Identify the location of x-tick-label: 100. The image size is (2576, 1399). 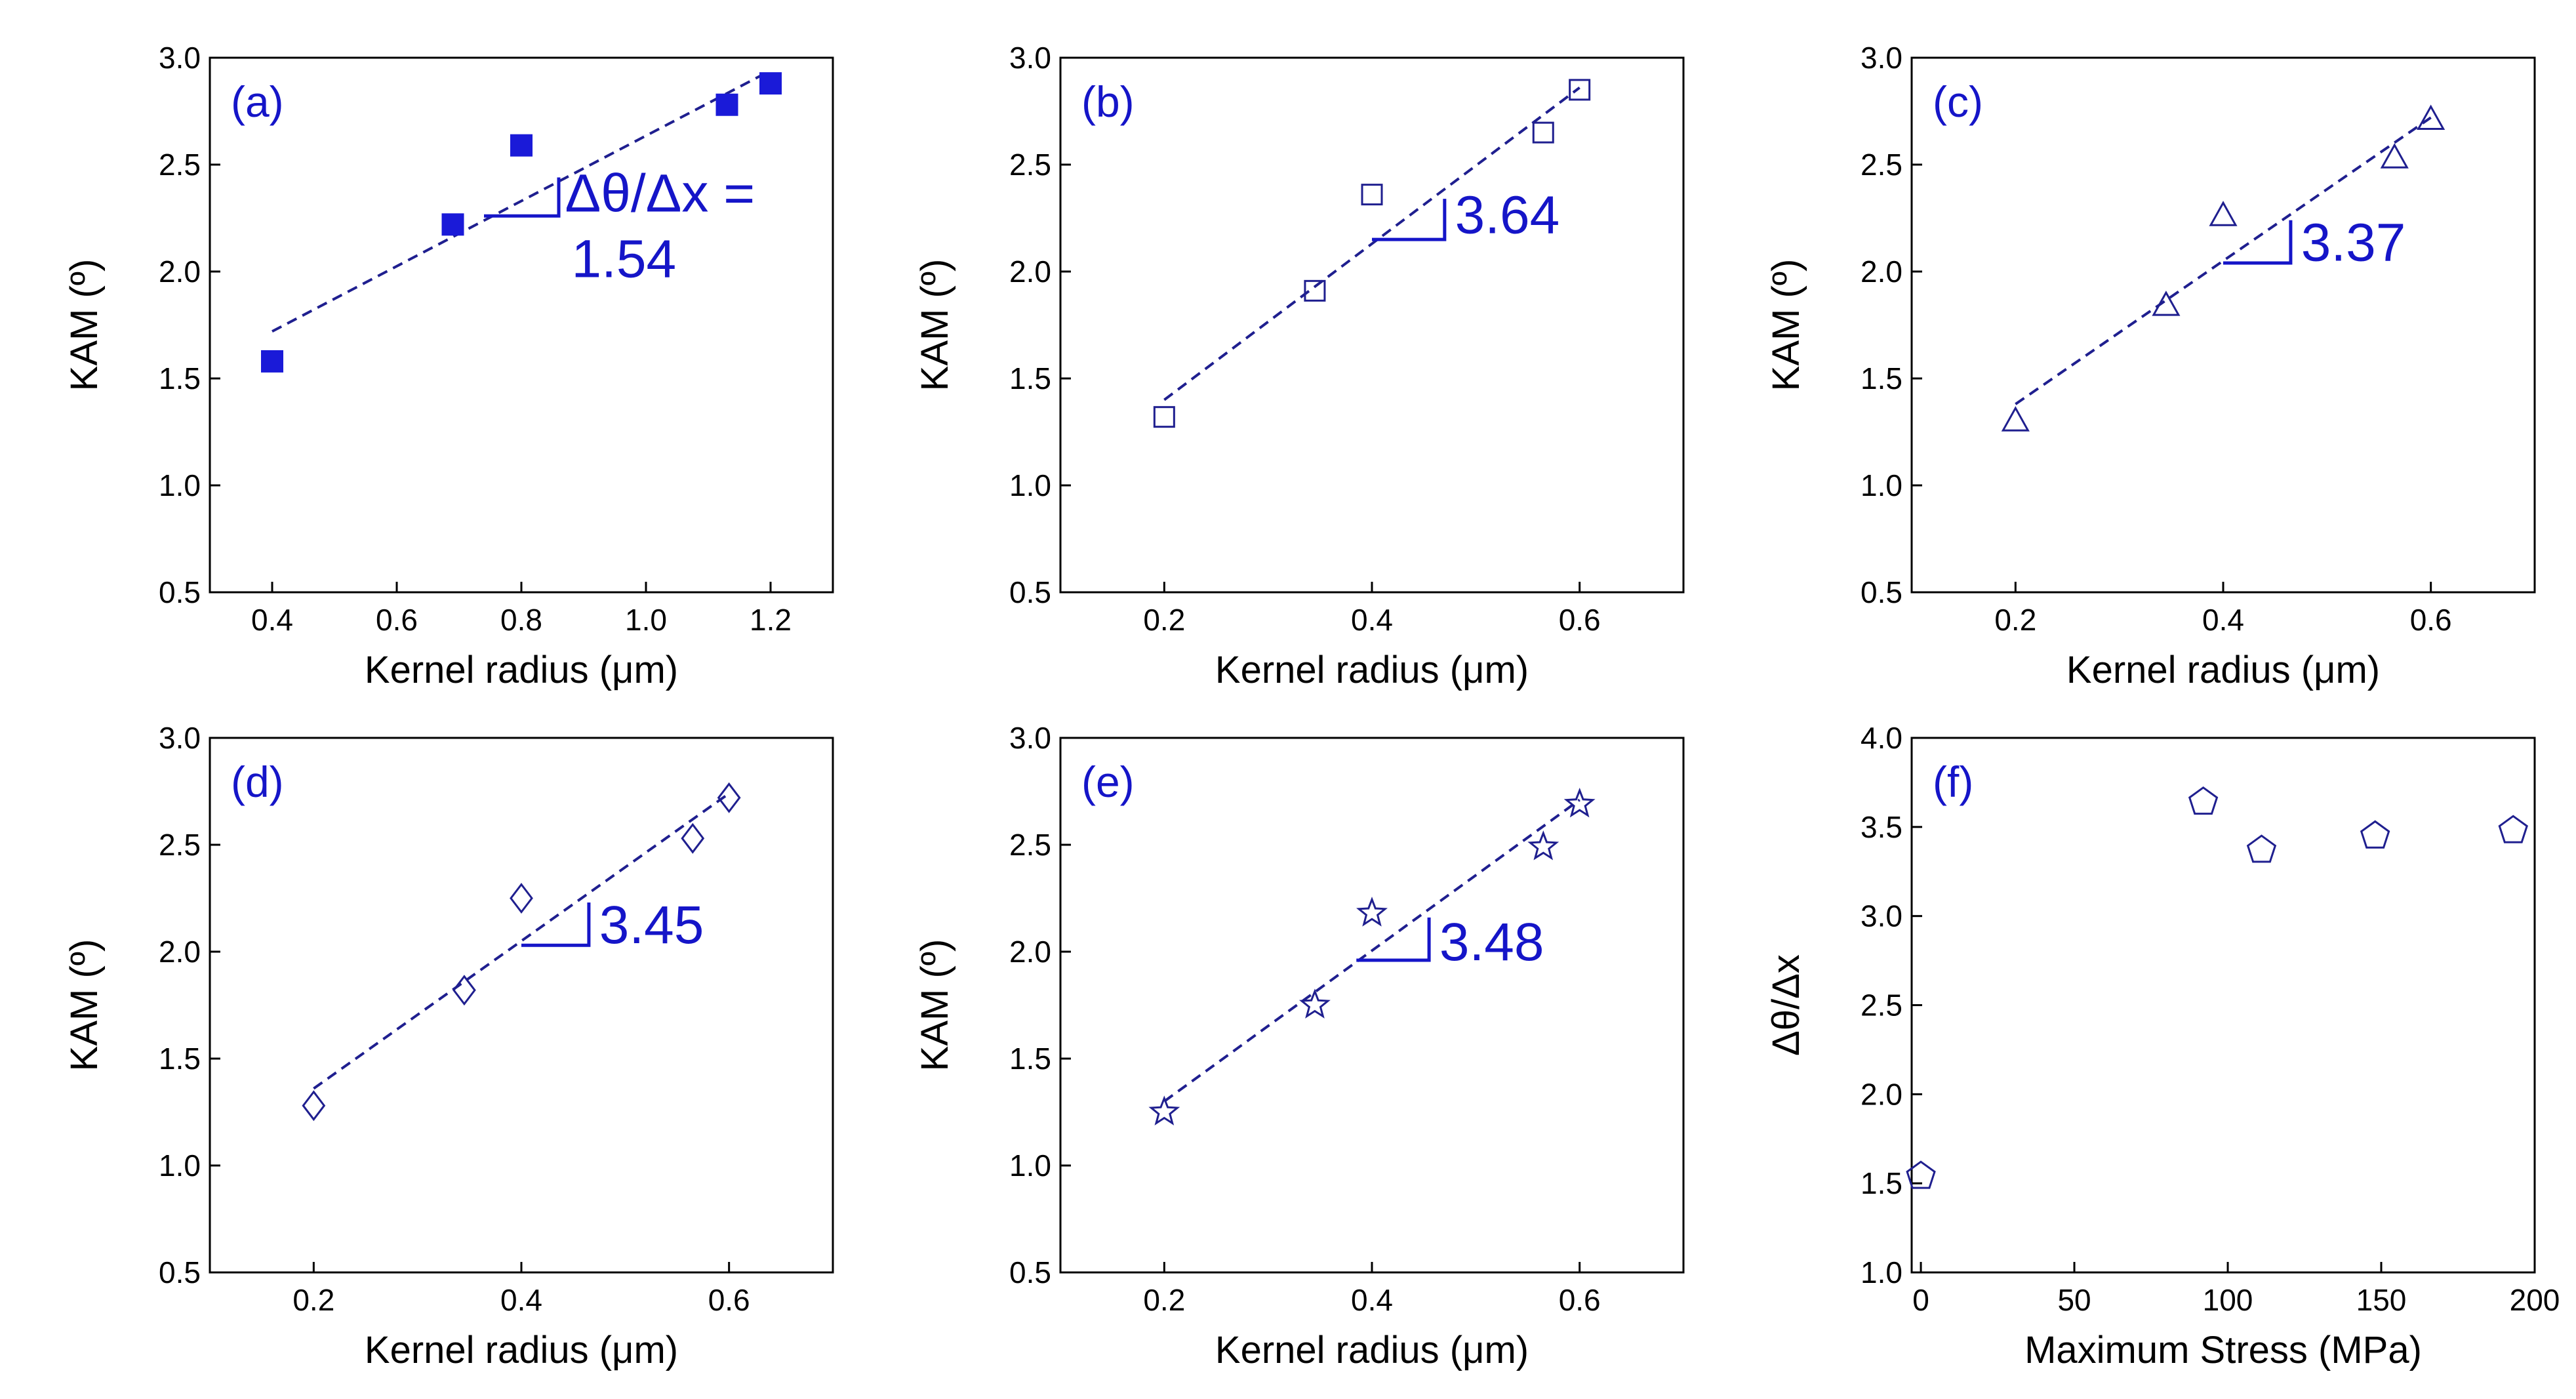
(2228, 1300).